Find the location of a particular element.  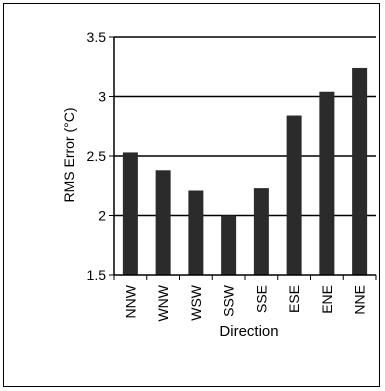

bar-wnw is located at coordinates (163, 222).